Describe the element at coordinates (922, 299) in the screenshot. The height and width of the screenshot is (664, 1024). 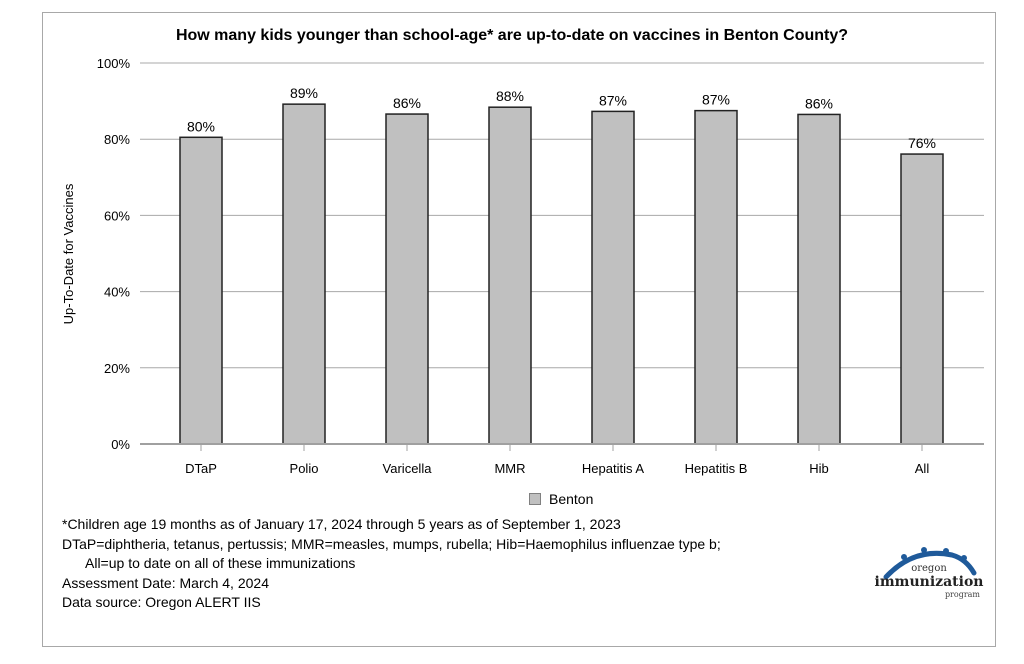
I see `bar-all` at that location.